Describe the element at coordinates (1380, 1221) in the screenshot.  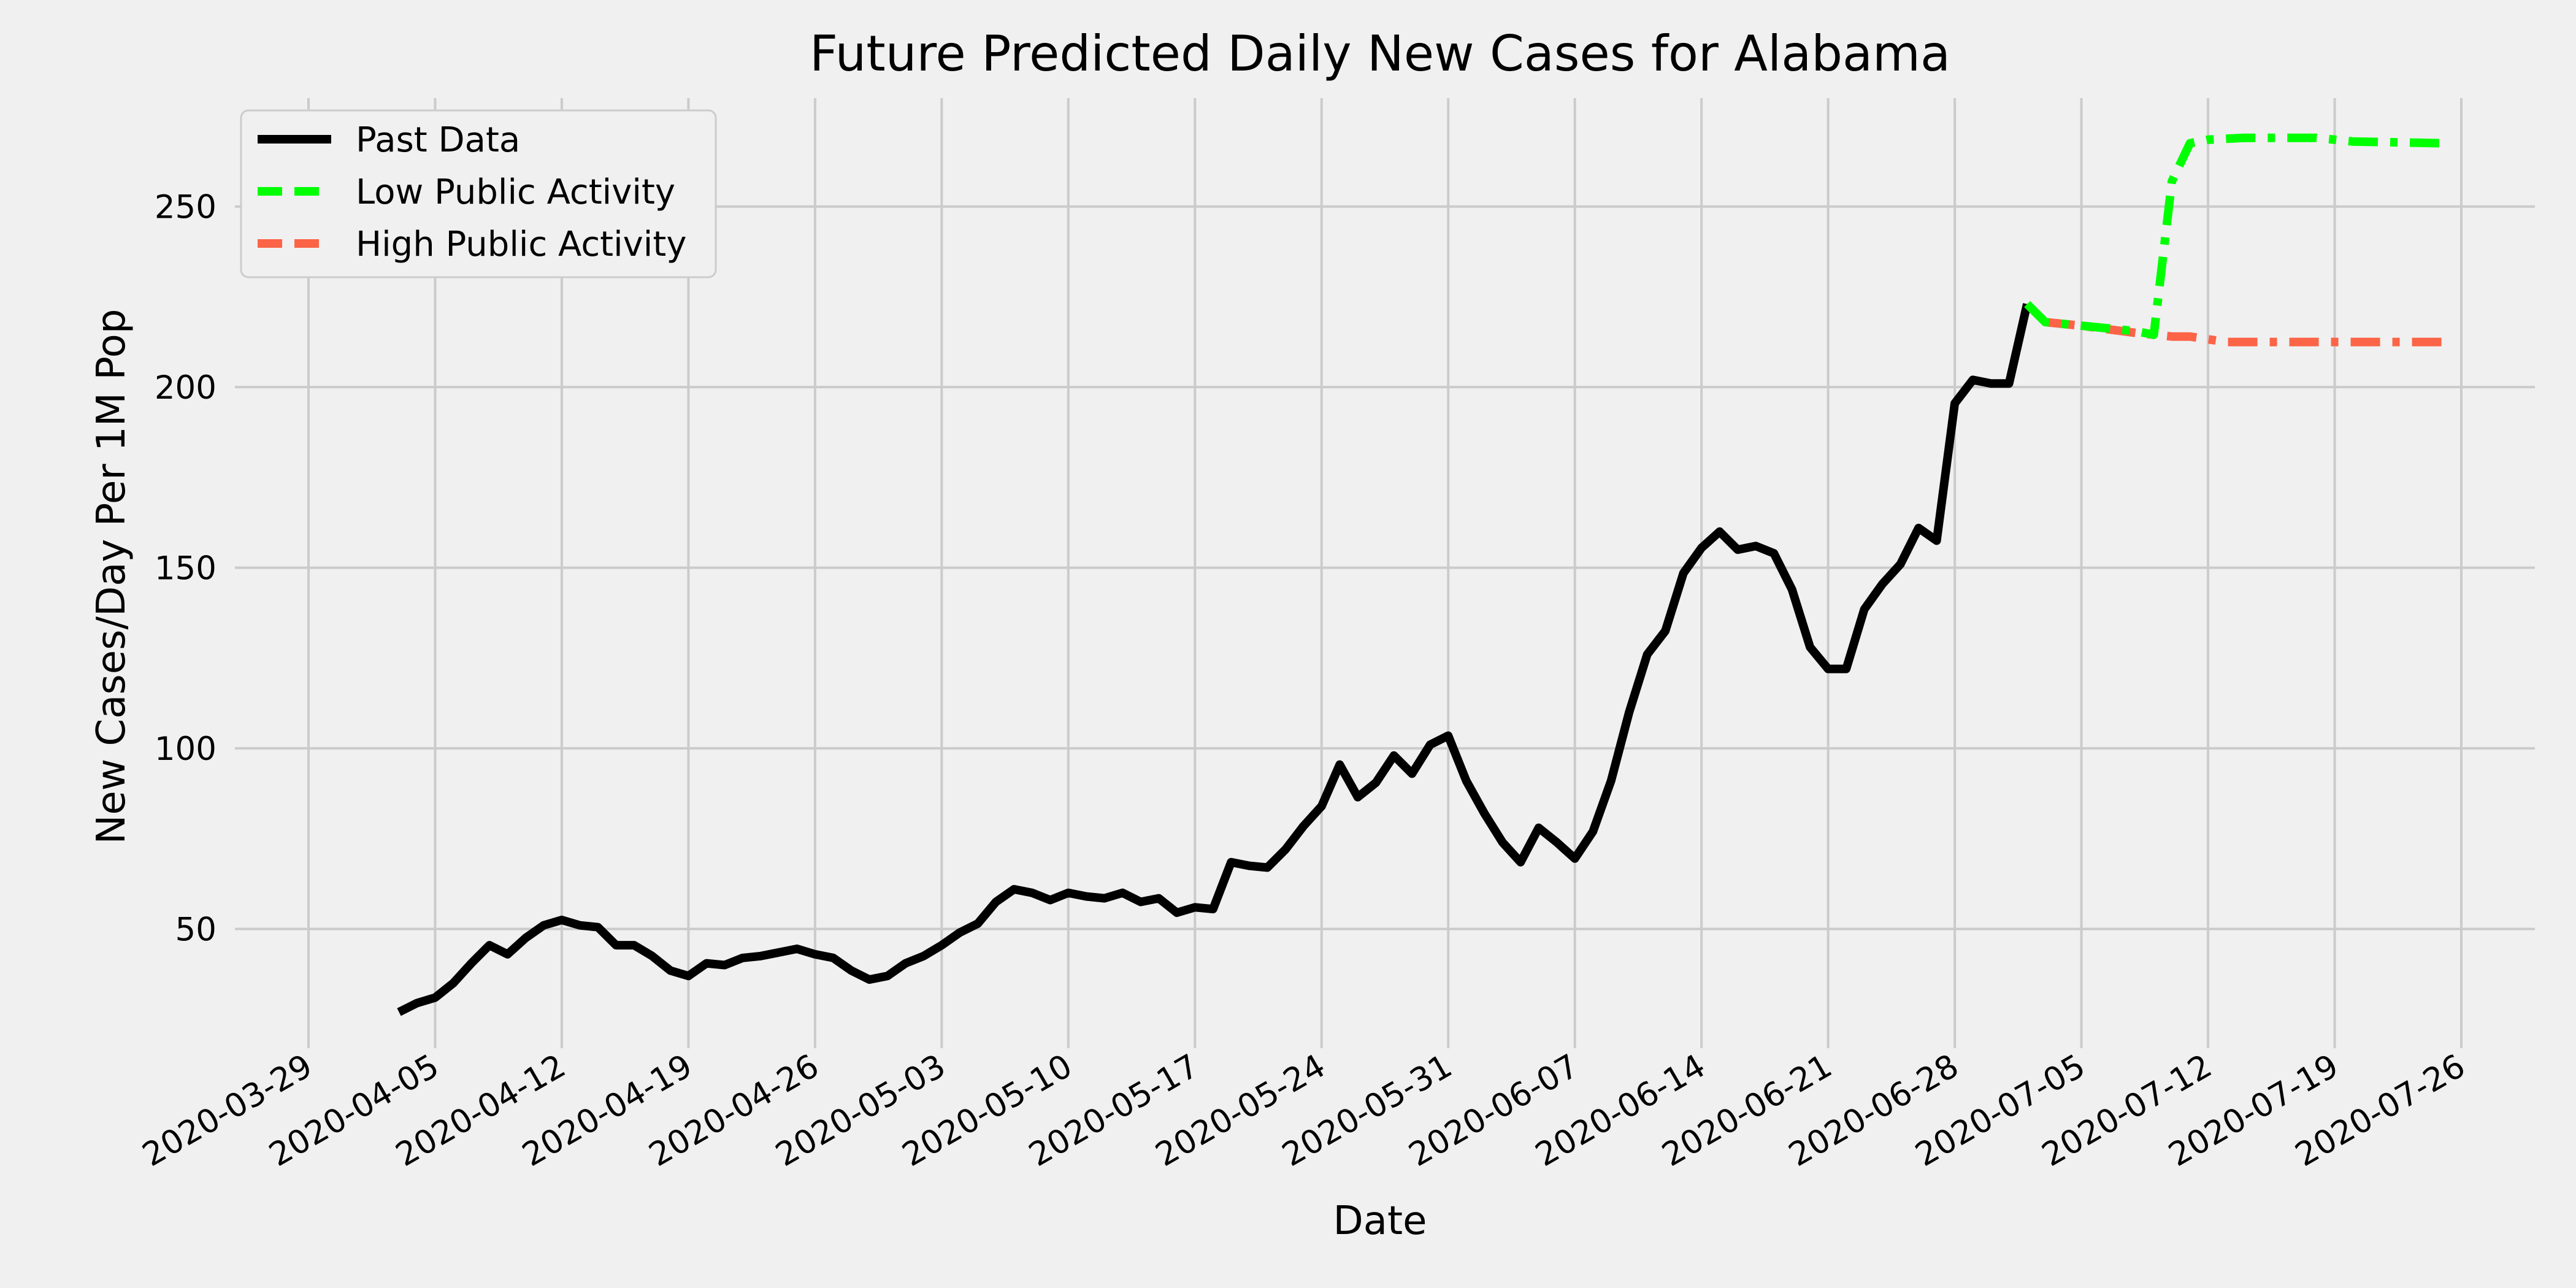
I see `x-axis-label: Date` at that location.